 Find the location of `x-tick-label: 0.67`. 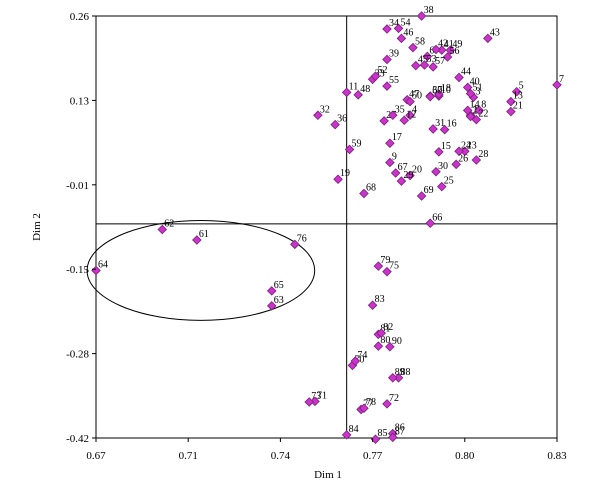

x-tick-label: 0.67 is located at coordinates (96, 456).